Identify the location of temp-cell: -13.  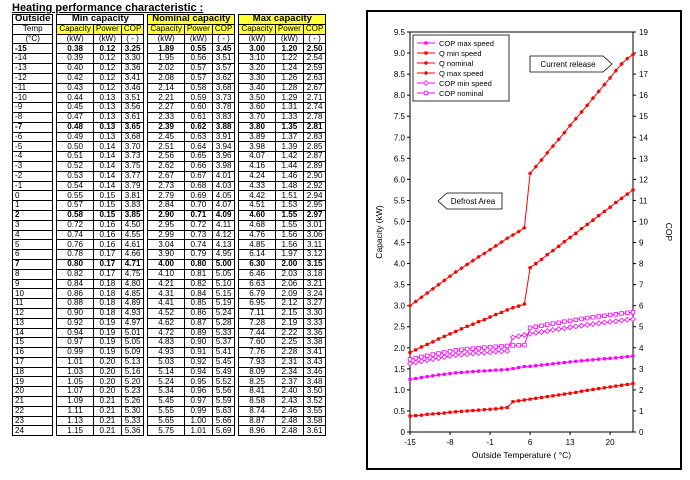
(32, 68).